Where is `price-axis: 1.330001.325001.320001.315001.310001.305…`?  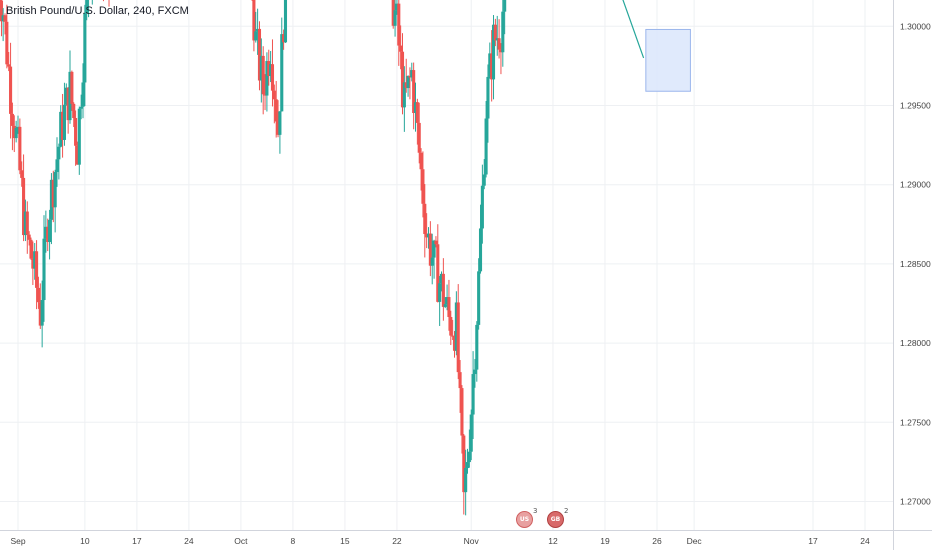
price-axis: 1.330001.325001.320001.315001.310001.305… is located at coordinates (915, 253).